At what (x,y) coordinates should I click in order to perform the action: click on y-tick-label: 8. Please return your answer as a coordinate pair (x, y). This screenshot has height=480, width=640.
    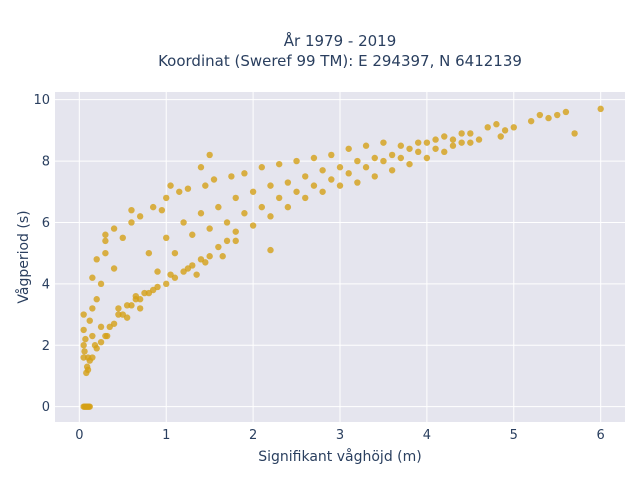
    Looking at the image, I should click on (46, 162).